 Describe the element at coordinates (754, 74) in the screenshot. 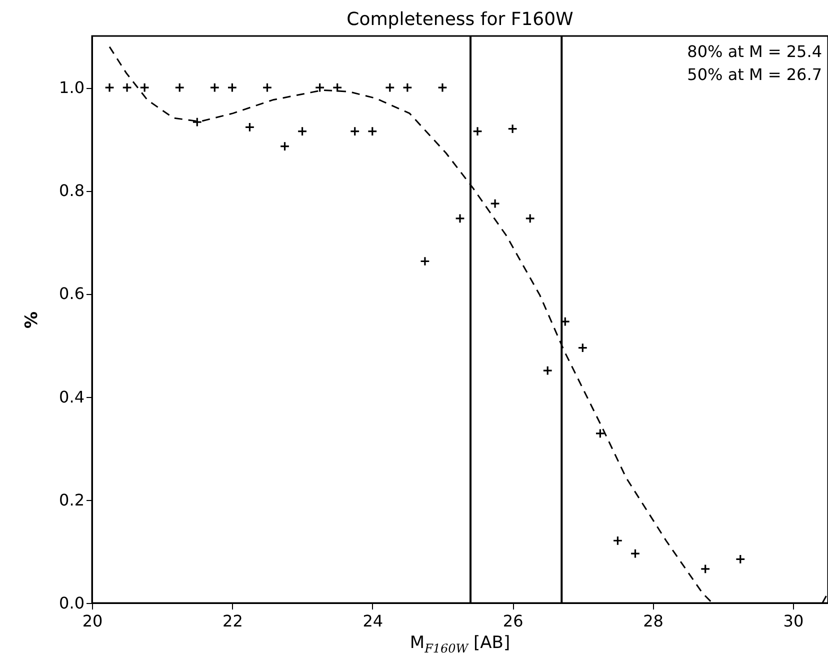

I see `annotation: 50% at M = 26.7` at that location.